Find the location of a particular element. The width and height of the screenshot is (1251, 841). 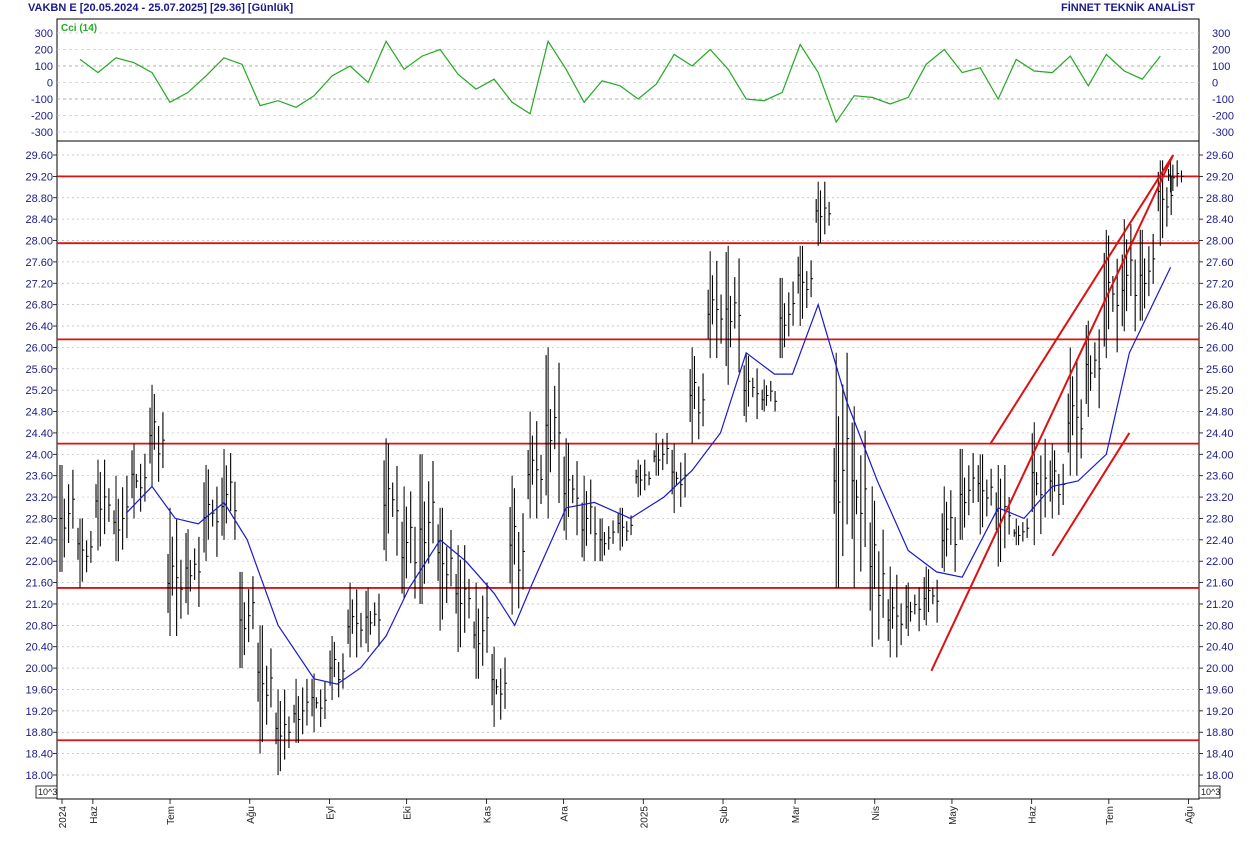

cci-tick-label-right: 0 is located at coordinates (1215, 84).